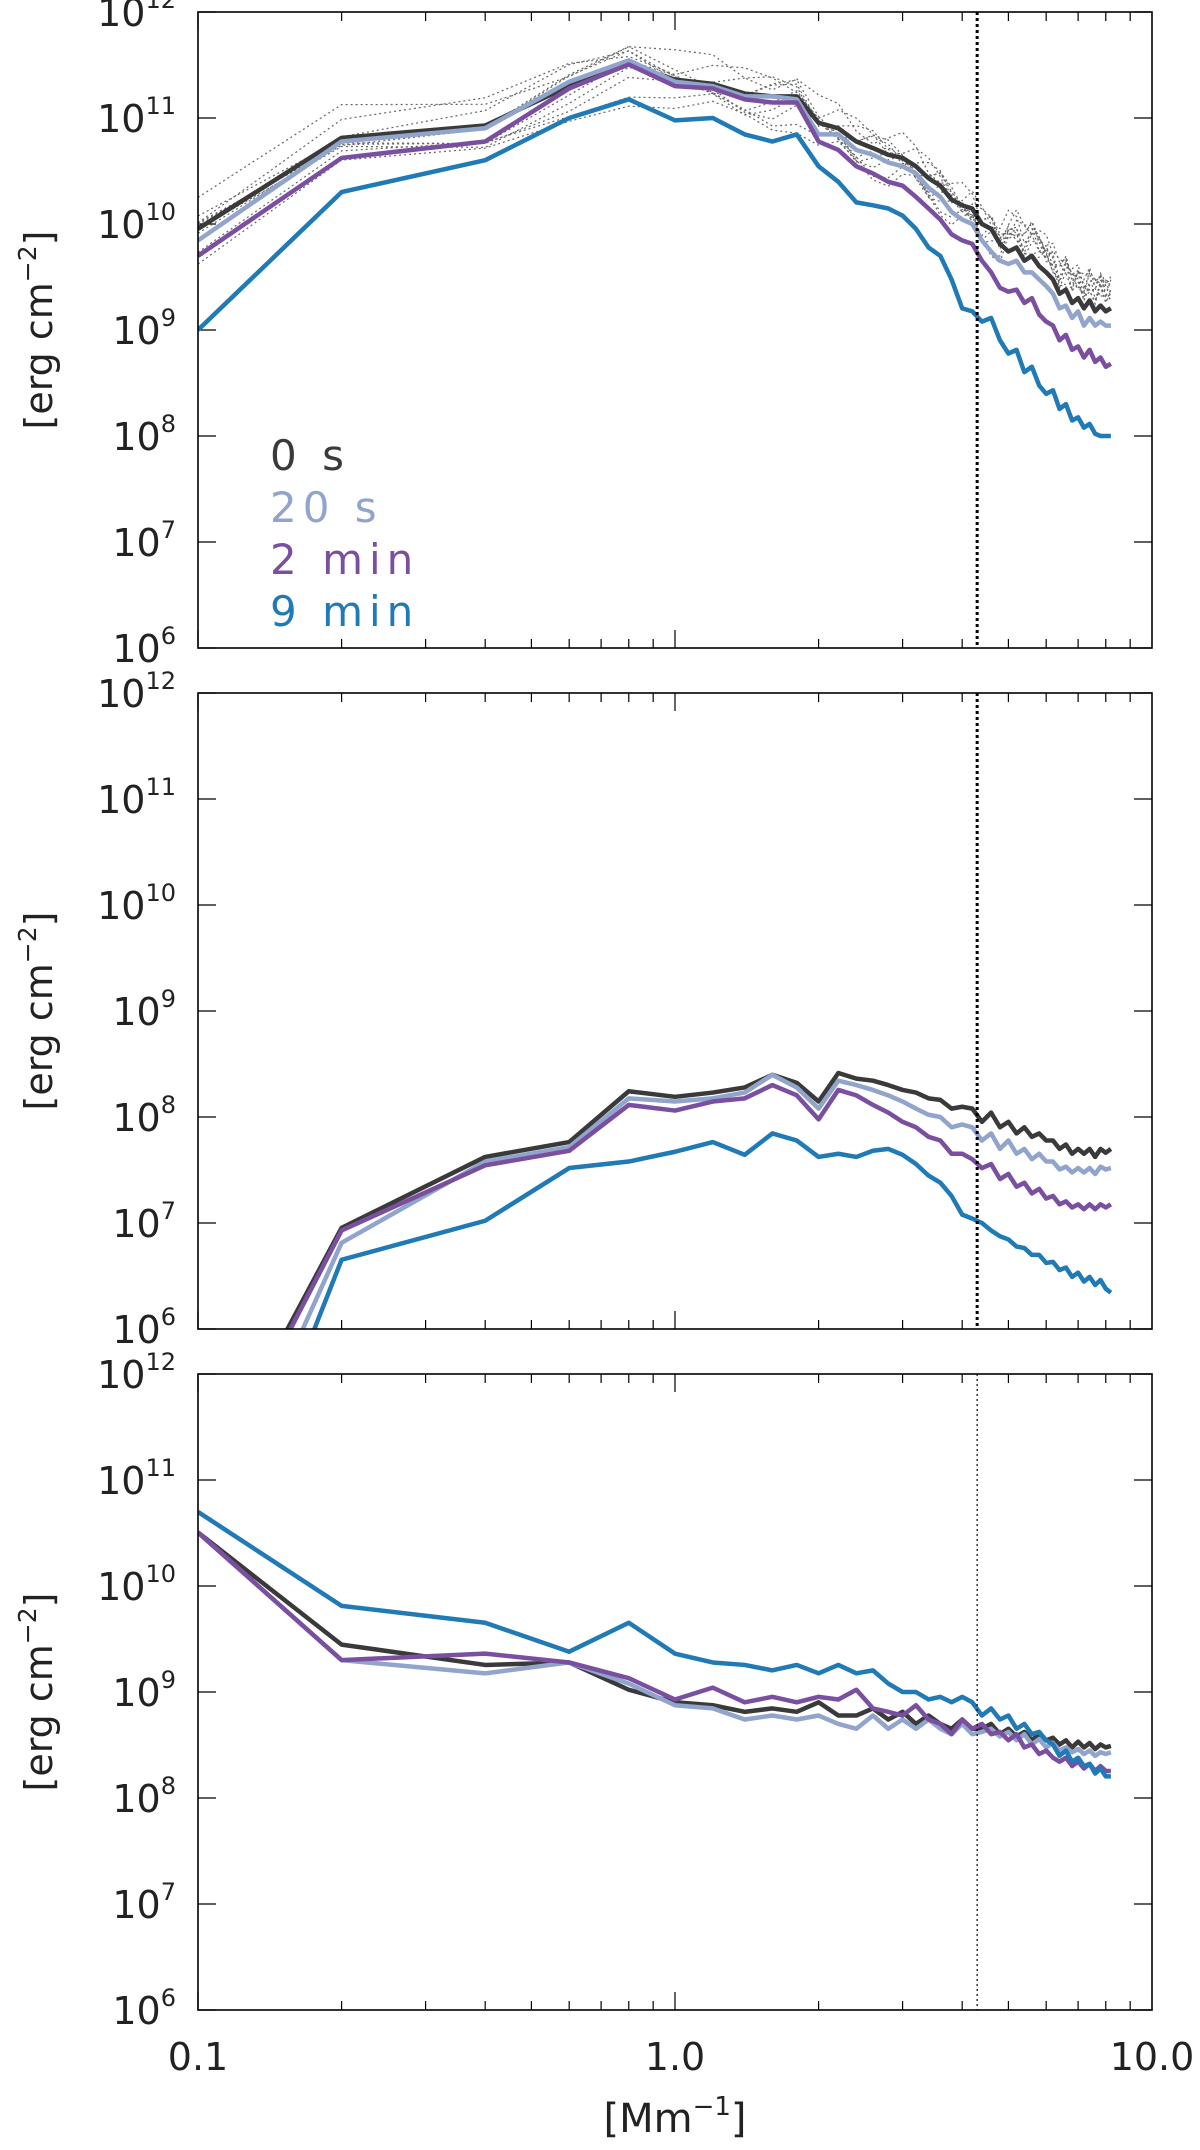 This screenshot has height=2150, width=1200. I want to click on legend-entry: 9 min, so click(344, 611).